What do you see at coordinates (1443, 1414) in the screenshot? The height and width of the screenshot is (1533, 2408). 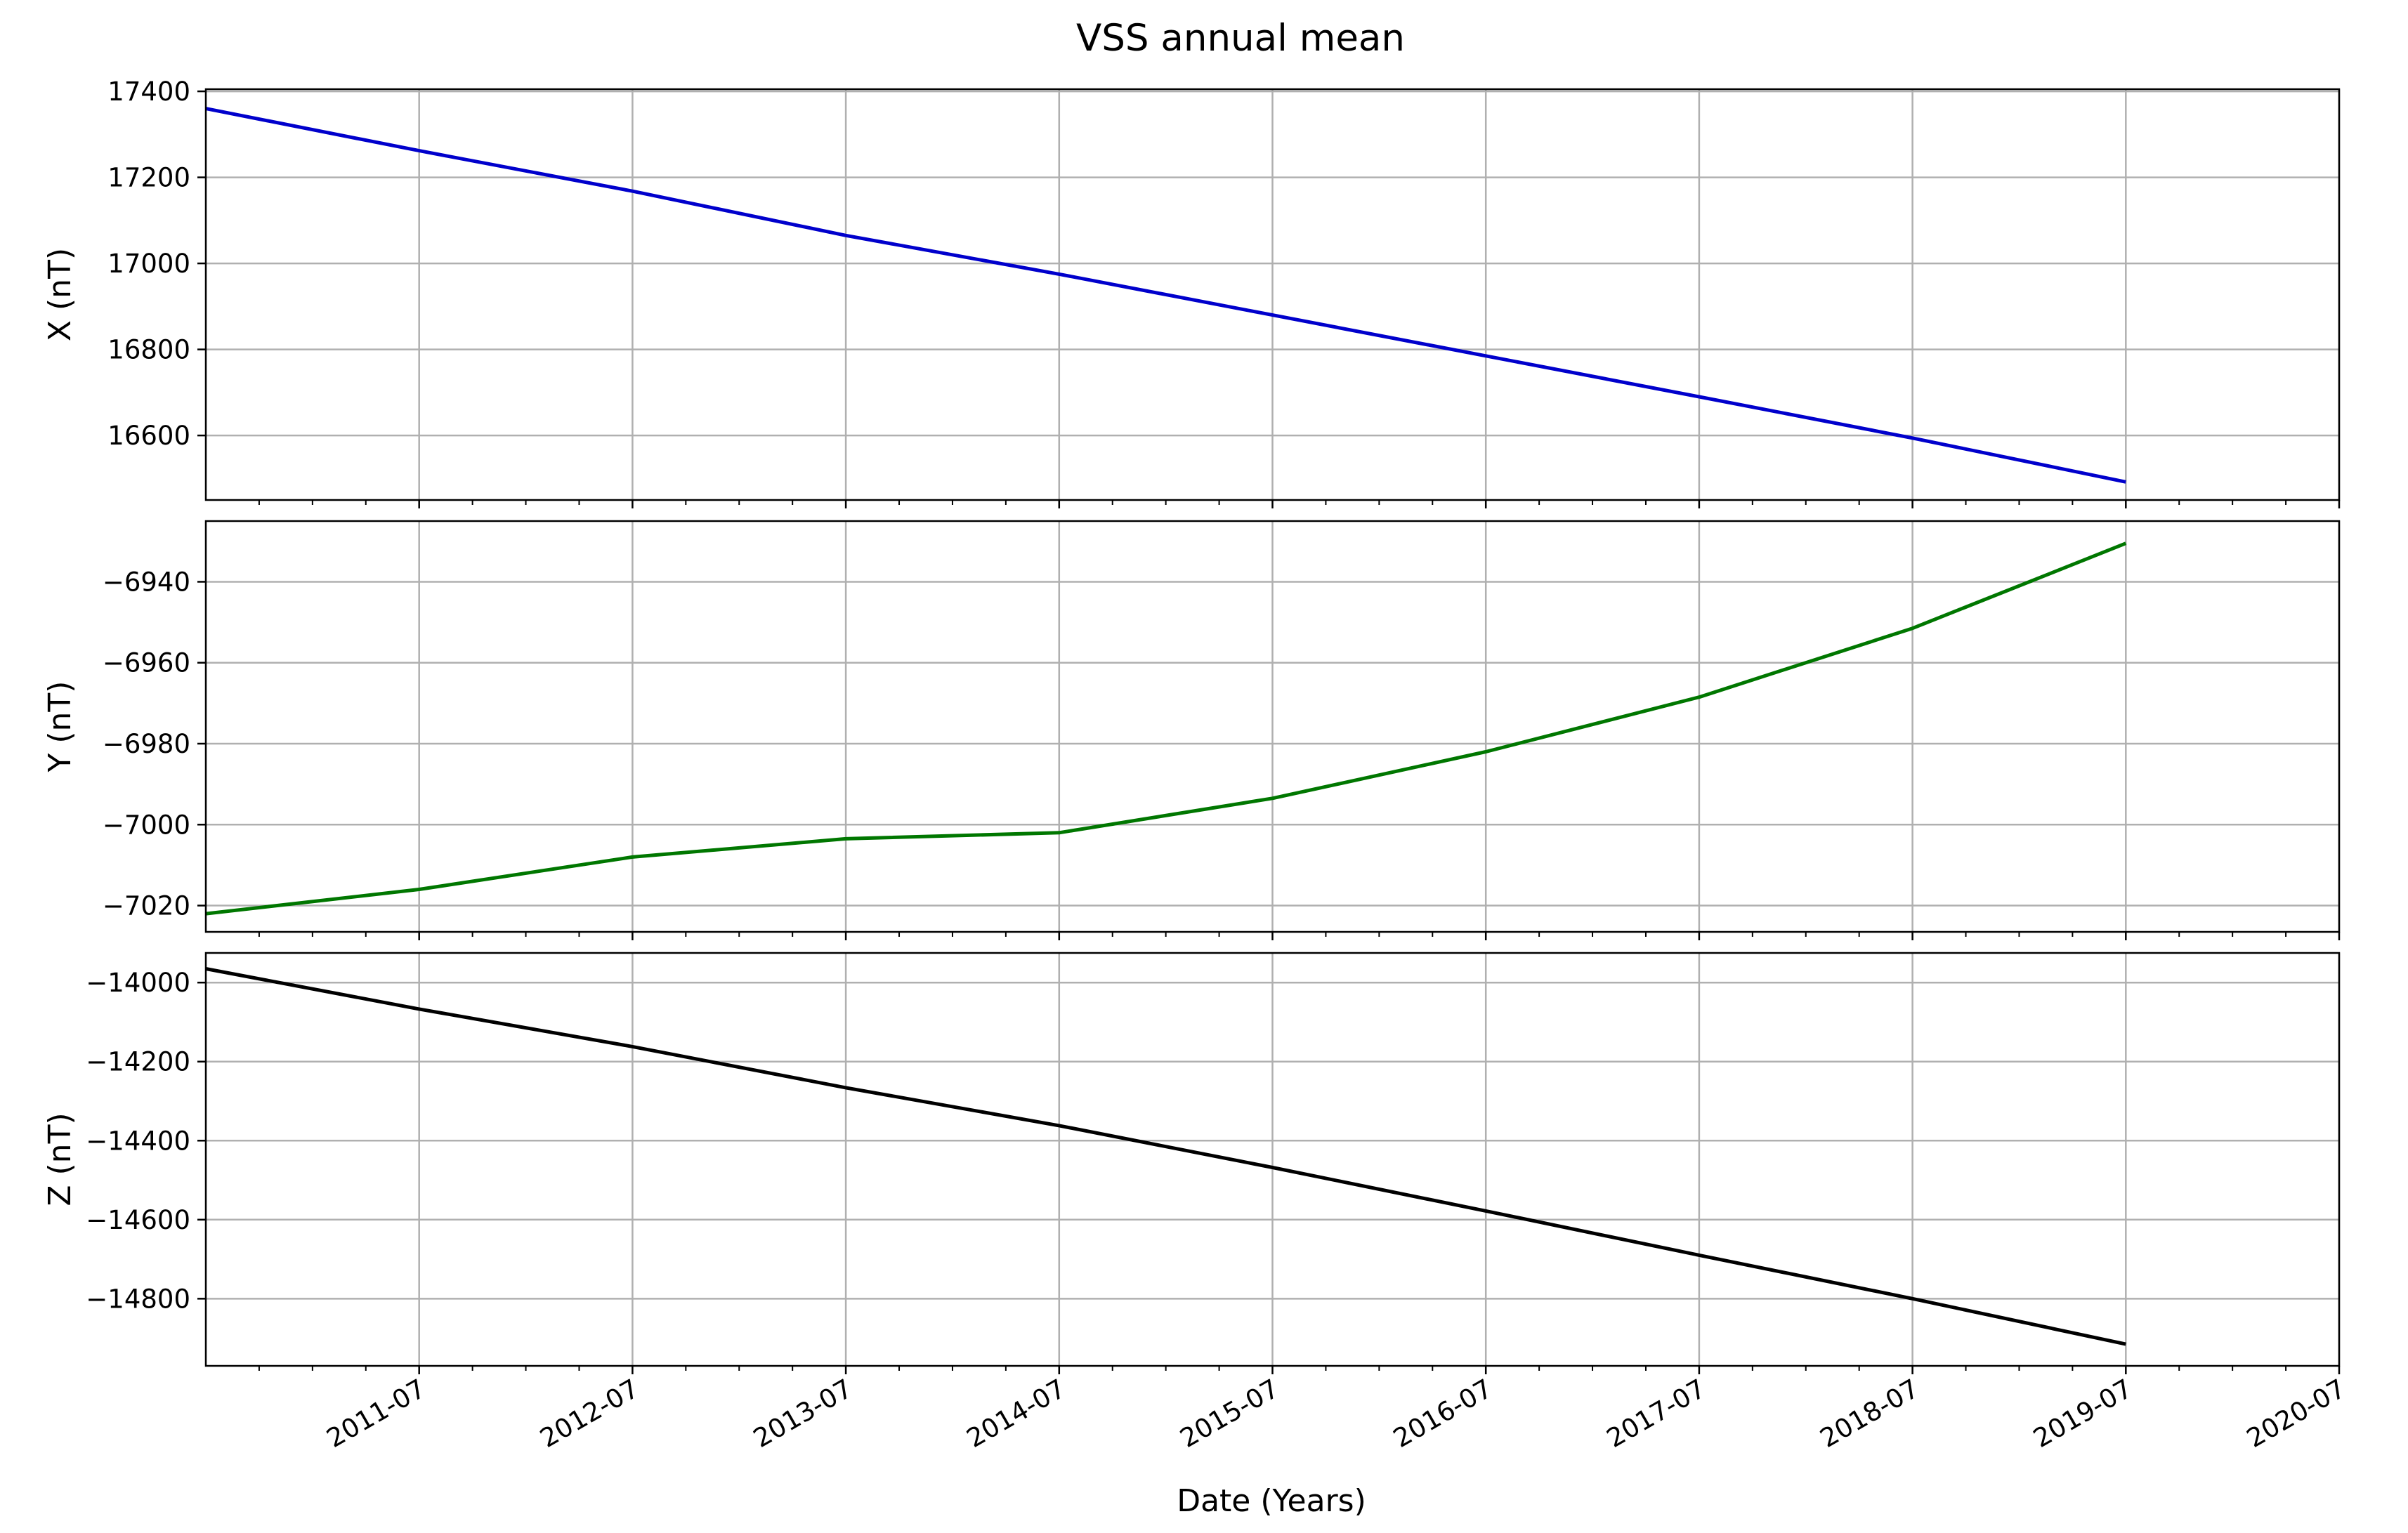 I see `x-tick-label: 2016-07` at bounding box center [1443, 1414].